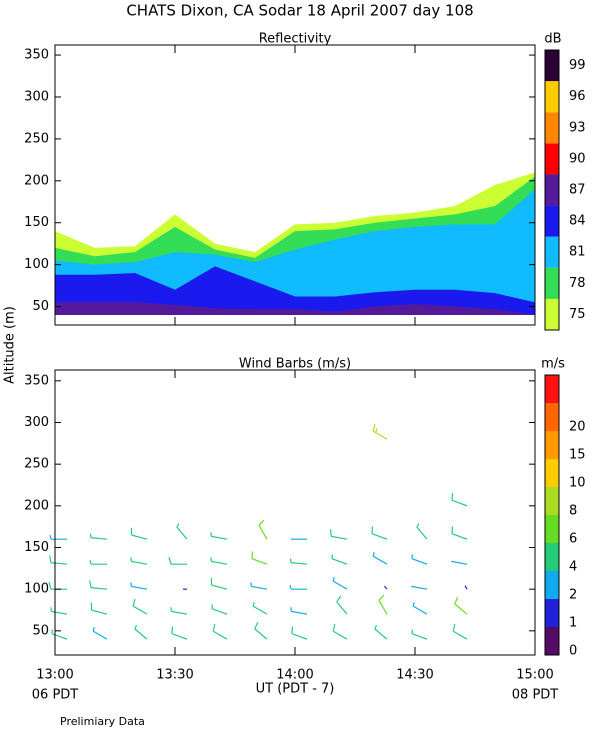 The image size is (600, 750). I want to click on x-tick-label: 14:30, so click(414, 675).